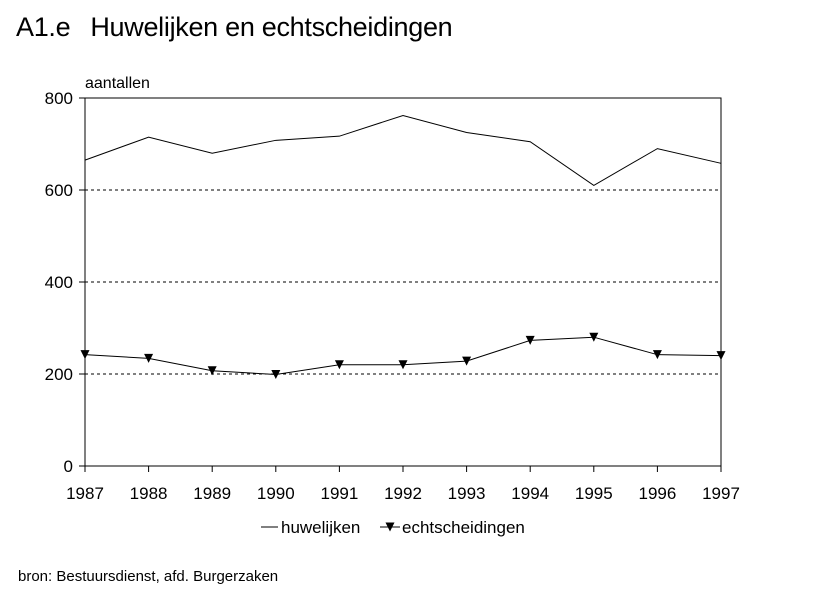 The image size is (825, 600). I want to click on data-point-echtscheidingen-1996, so click(657, 355).